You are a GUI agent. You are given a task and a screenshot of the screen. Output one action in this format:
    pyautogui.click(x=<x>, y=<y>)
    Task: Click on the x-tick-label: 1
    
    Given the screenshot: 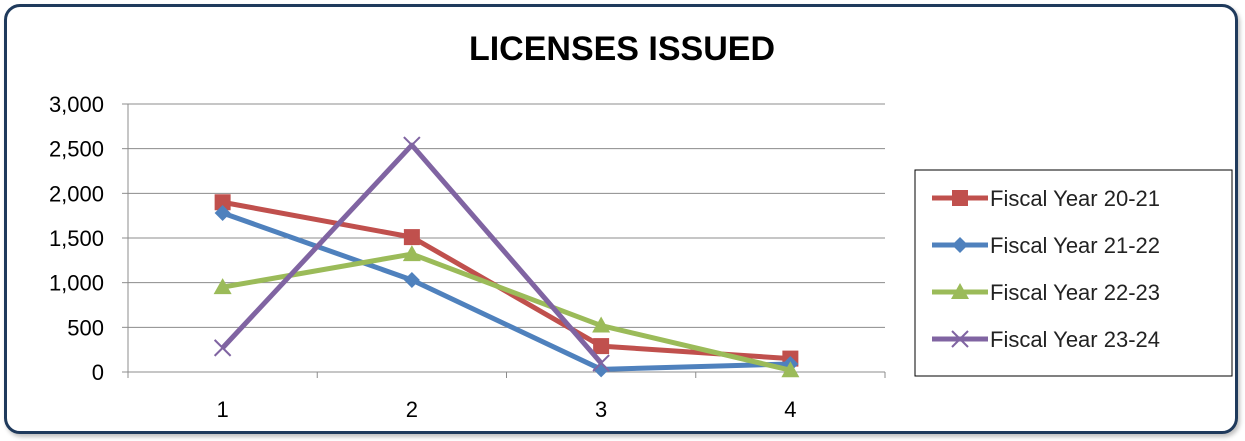 What is the action you would take?
    pyautogui.click(x=223, y=409)
    